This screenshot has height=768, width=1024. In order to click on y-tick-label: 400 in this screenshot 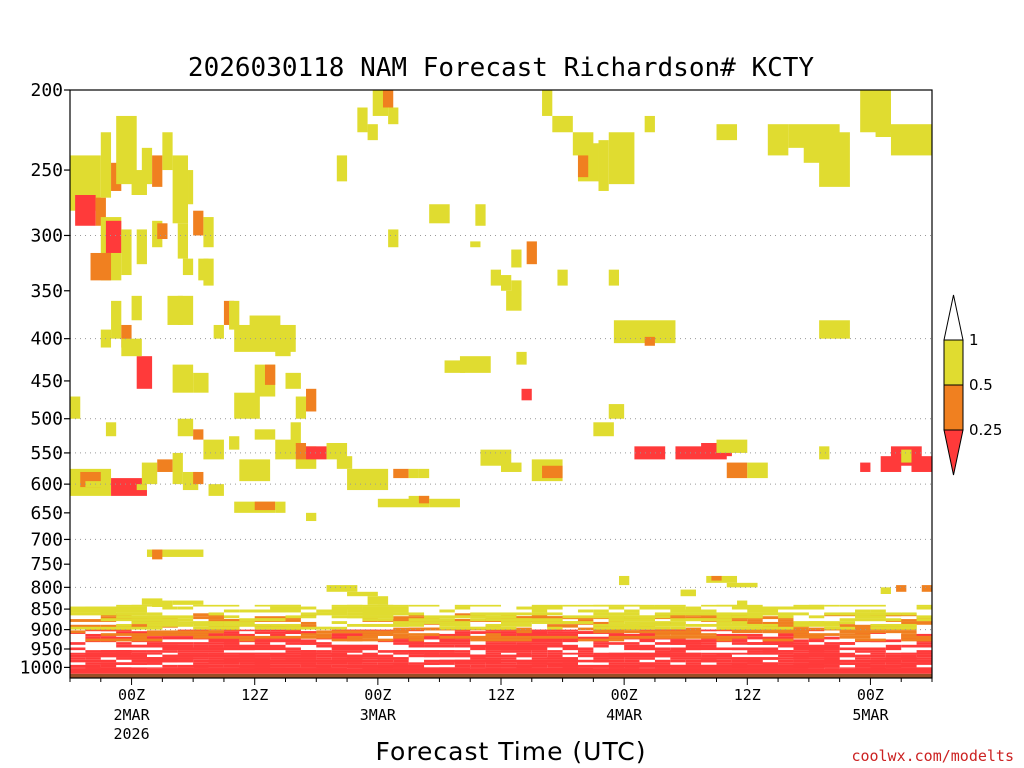, I will do `click(46, 339)`.